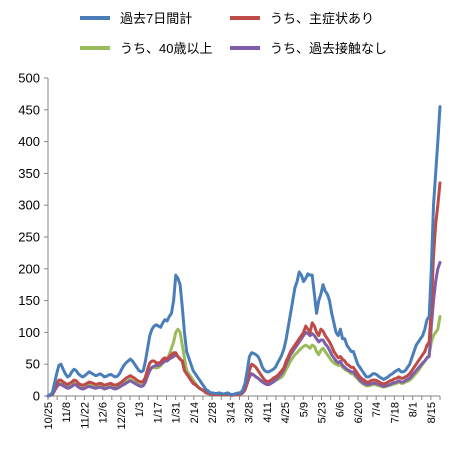 The height and width of the screenshot is (454, 454). I want to click on x-tick-label: 5/9, so click(304, 409).